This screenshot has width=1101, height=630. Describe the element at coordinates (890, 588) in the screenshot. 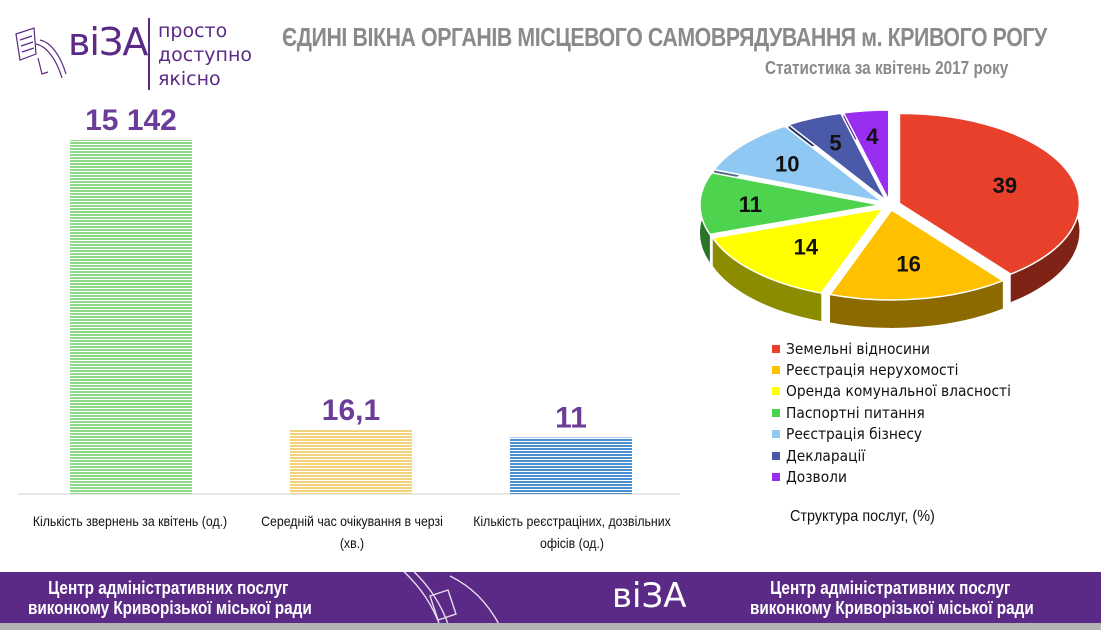

I see `footer-right-line-1: Центр адміністративних послуг` at that location.